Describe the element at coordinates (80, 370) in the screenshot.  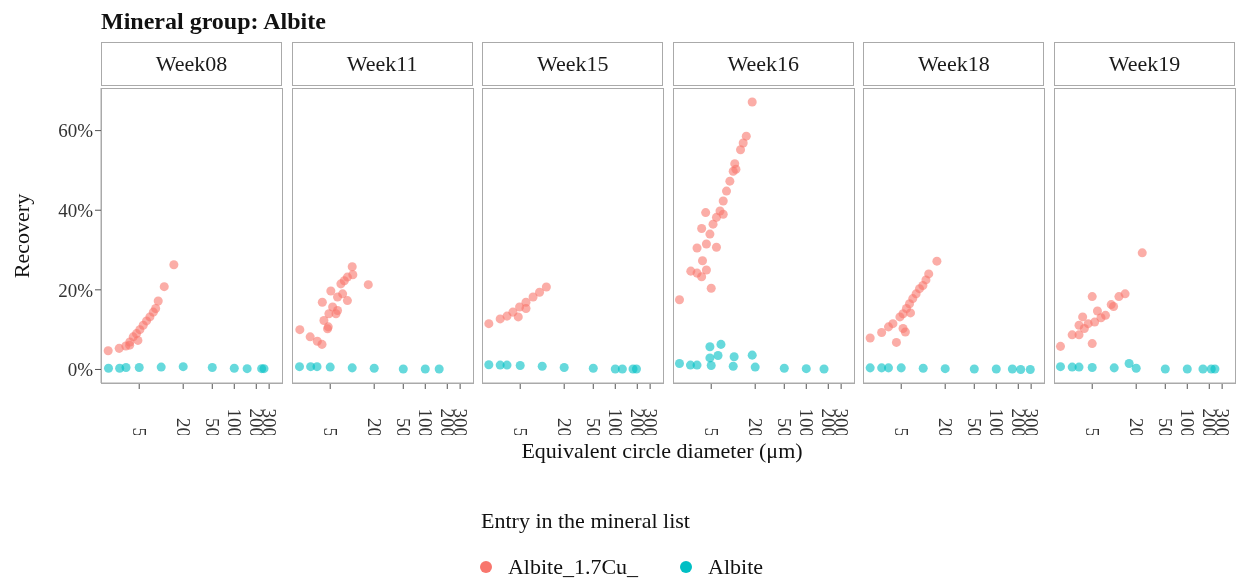
I see `y-tick-label: 0%` at that location.